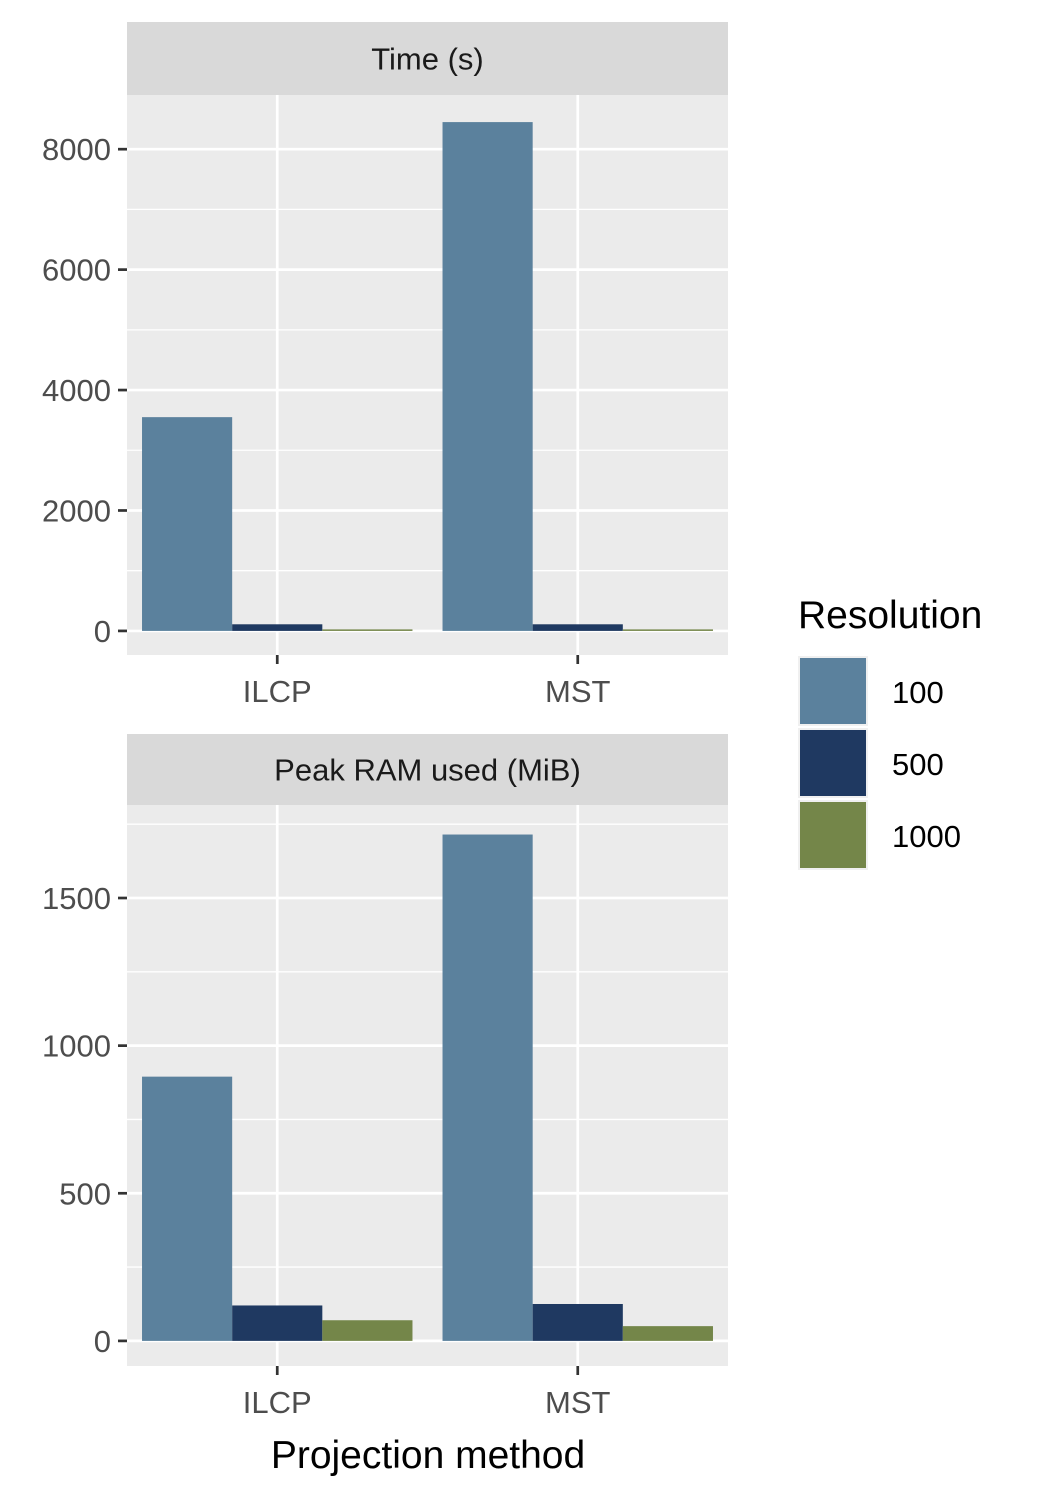  Describe the element at coordinates (926, 836) in the screenshot. I see `legend-label: 1000` at that location.